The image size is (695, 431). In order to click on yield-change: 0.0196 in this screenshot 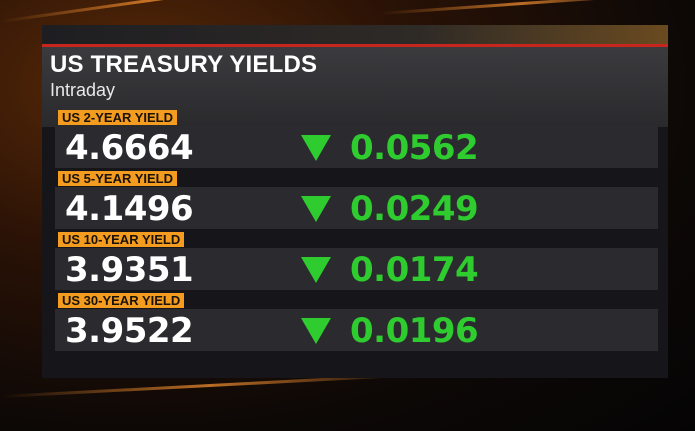, I will do `click(414, 331)`.